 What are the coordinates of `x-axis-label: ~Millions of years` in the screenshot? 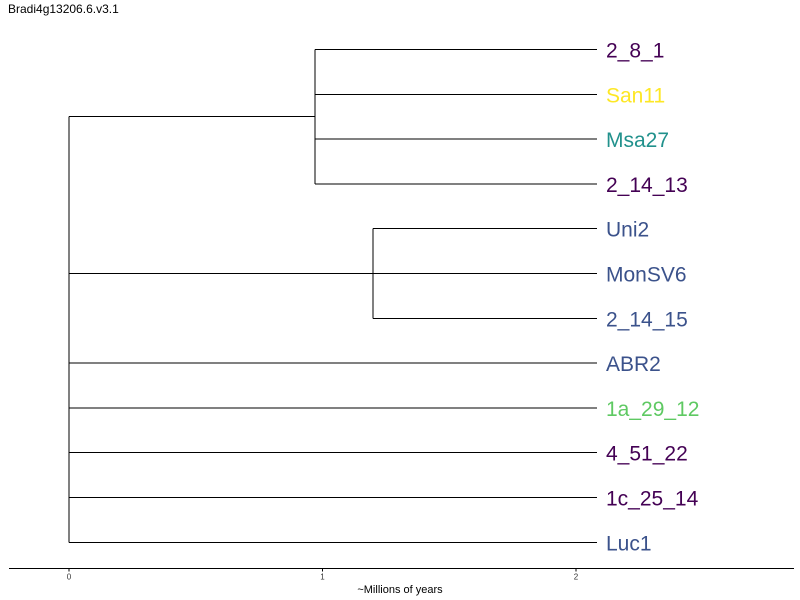 It's located at (400, 590).